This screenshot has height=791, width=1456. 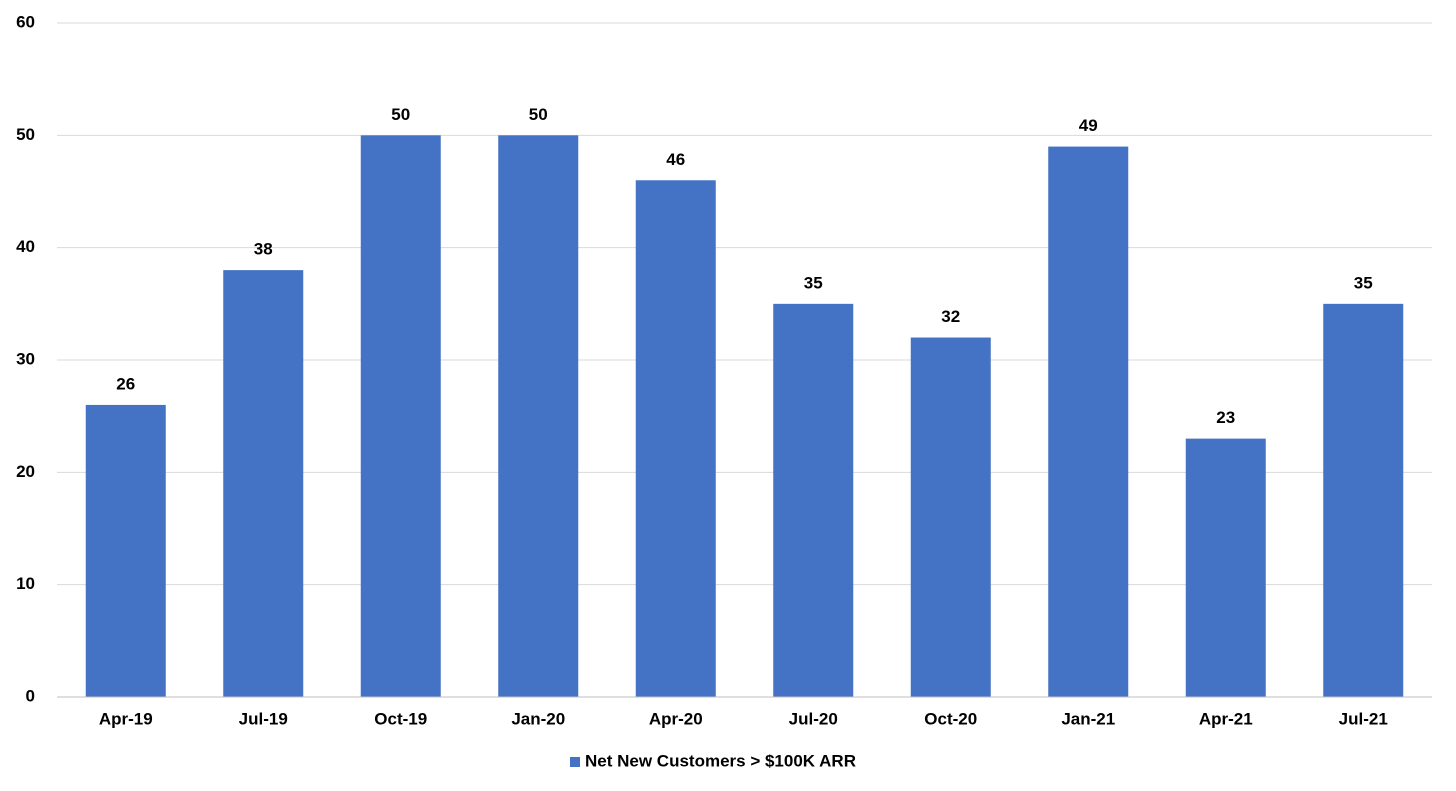 What do you see at coordinates (125, 383) in the screenshot?
I see `data-label: 26` at bounding box center [125, 383].